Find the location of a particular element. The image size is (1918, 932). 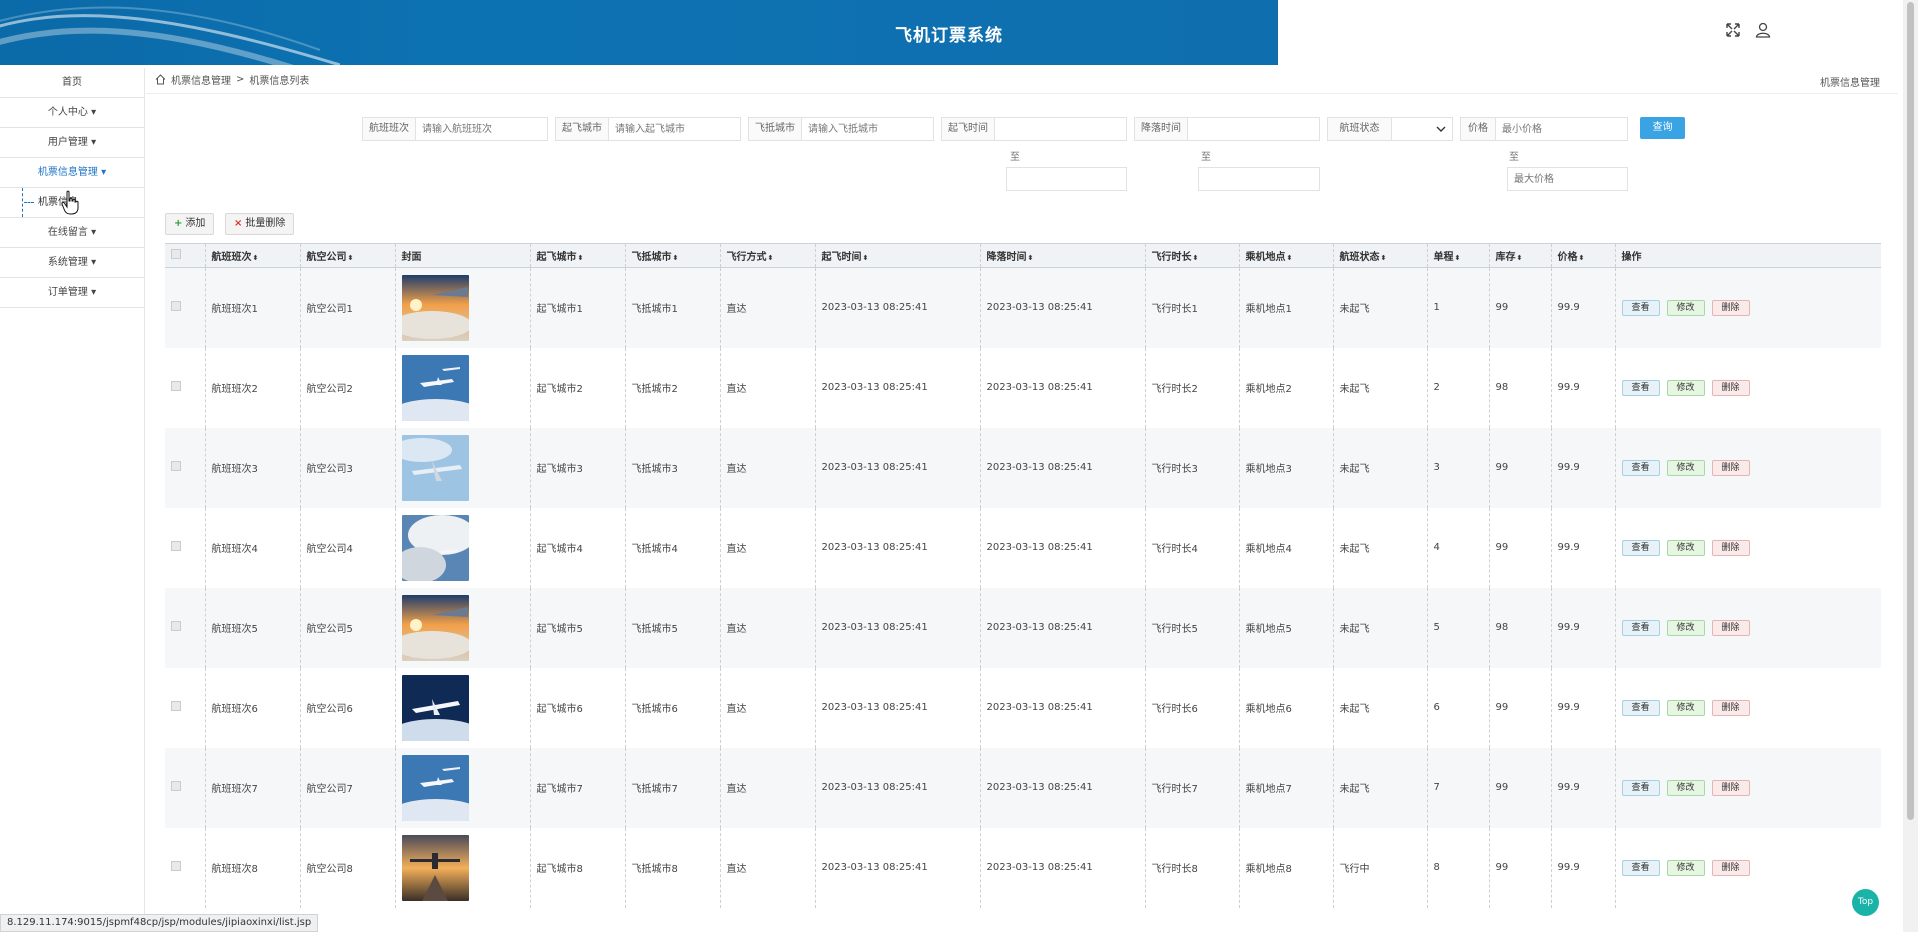

cell-depart-time: 2023-03-13 08:25:41 is located at coordinates (898, 547).